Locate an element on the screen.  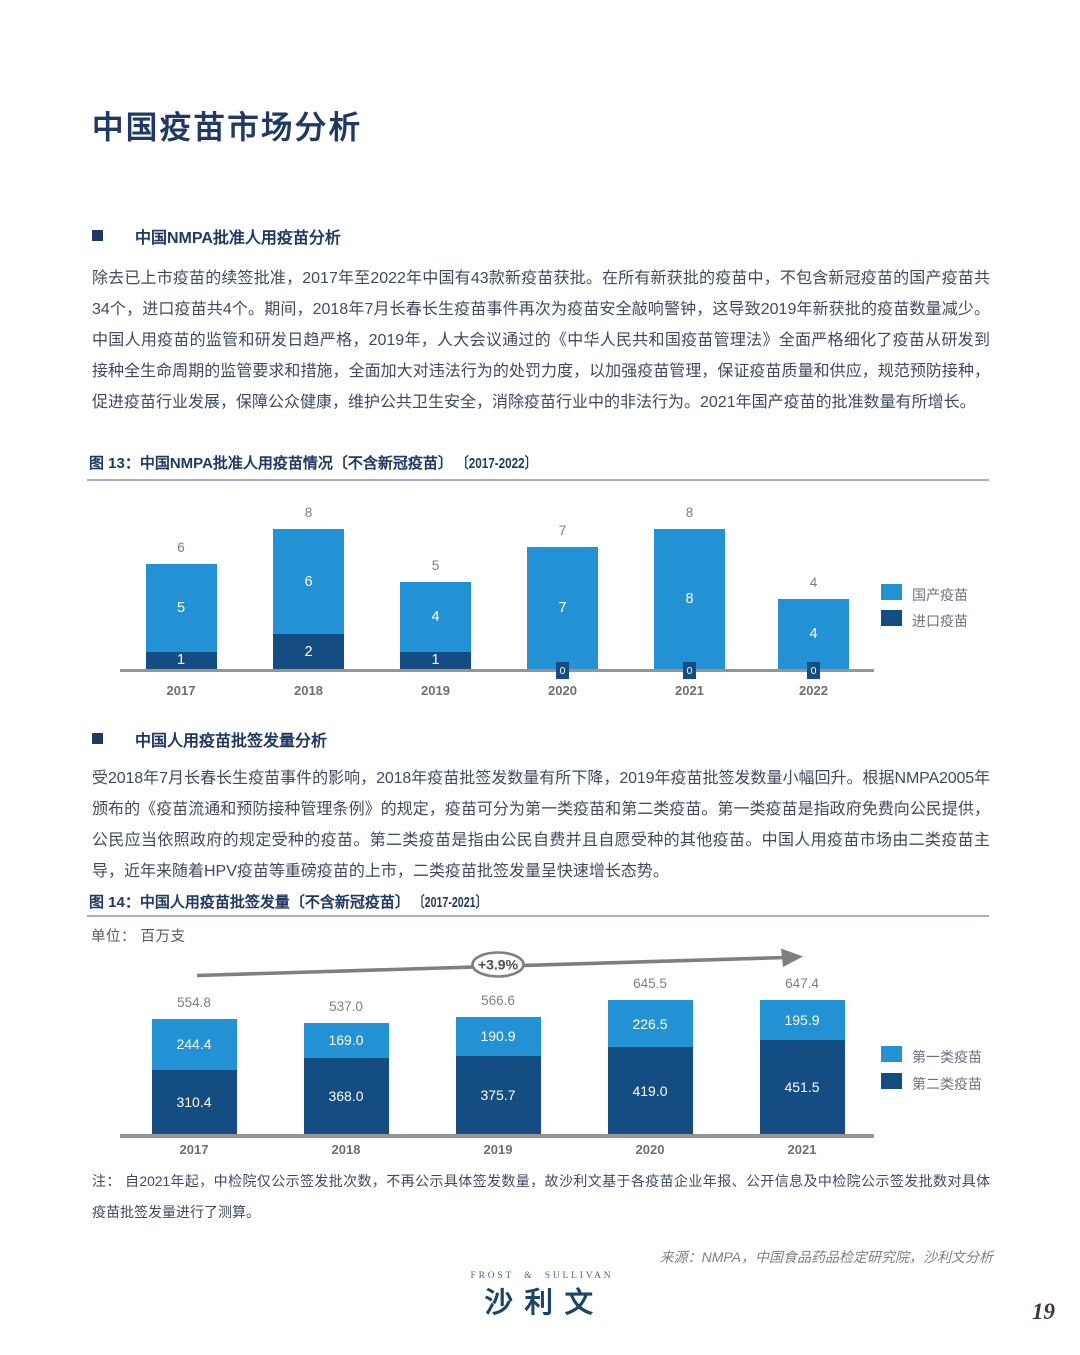
svg-text: +3.9% is located at coordinates (498, 965).